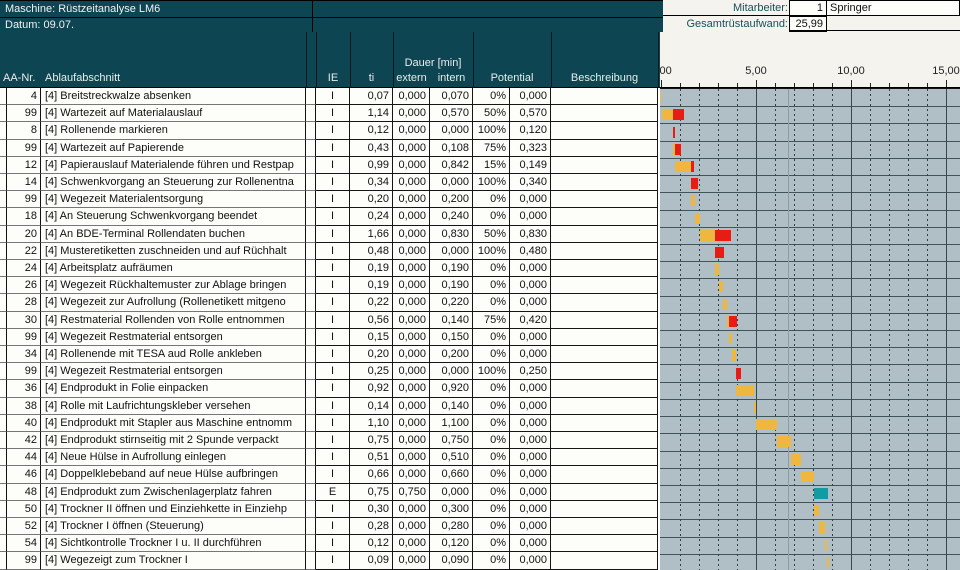 This screenshot has width=960, height=570. I want to click on cell-ti: 0,19, so click(371, 286).